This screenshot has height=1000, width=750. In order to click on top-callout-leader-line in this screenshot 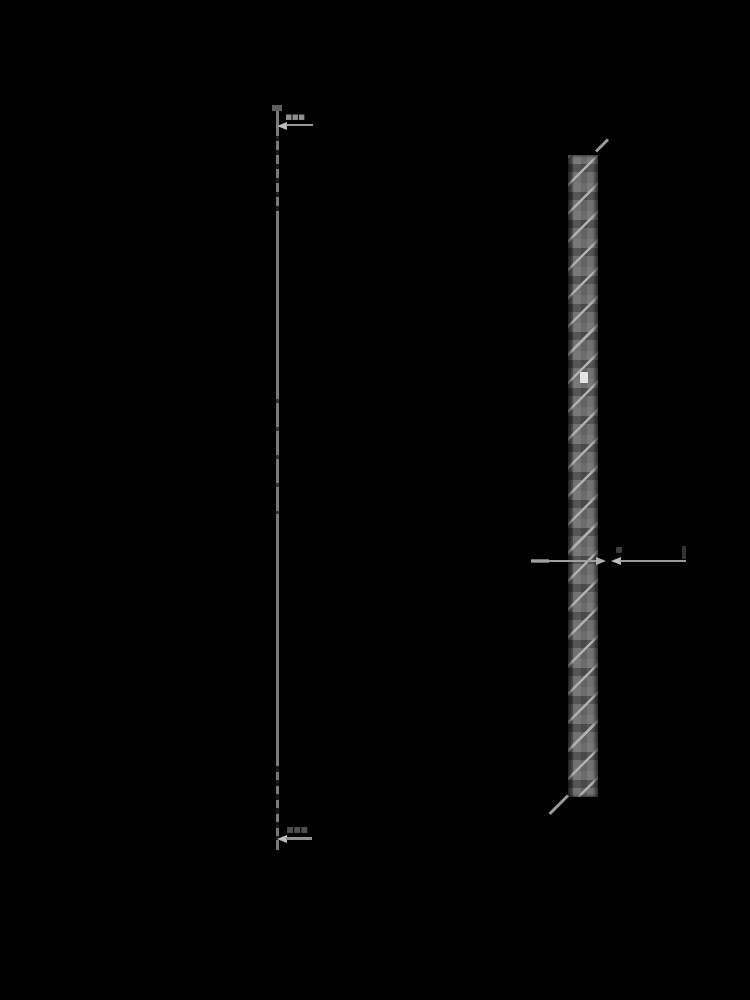, I will do `click(299, 125)`.